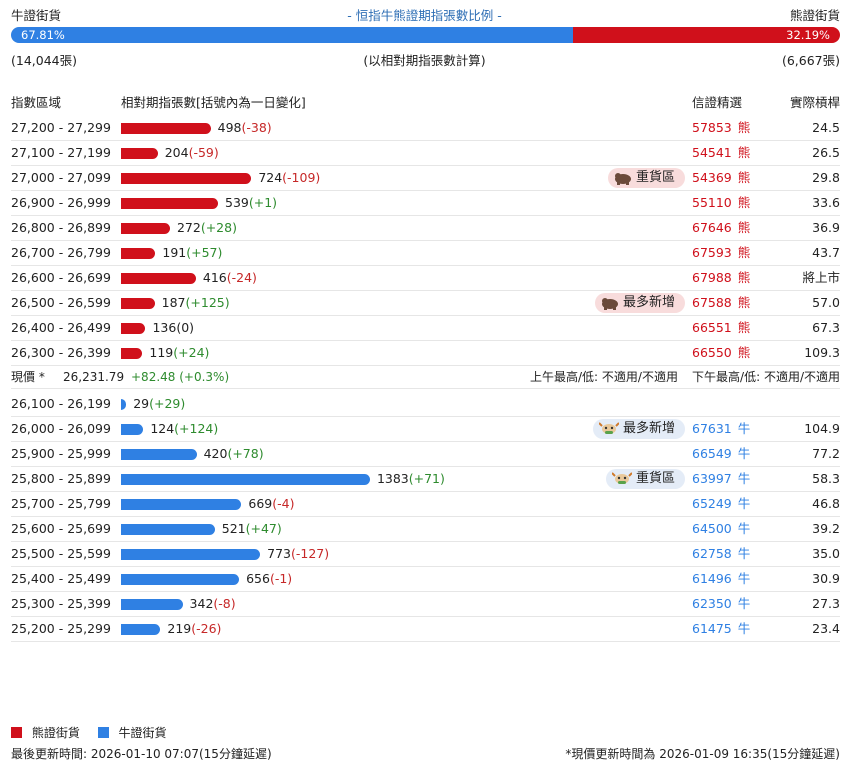 Image resolution: width=849 pixels, height=764 pixels. What do you see at coordinates (36, 102) in the screenshot?
I see `col-header: 指數區域` at bounding box center [36, 102].